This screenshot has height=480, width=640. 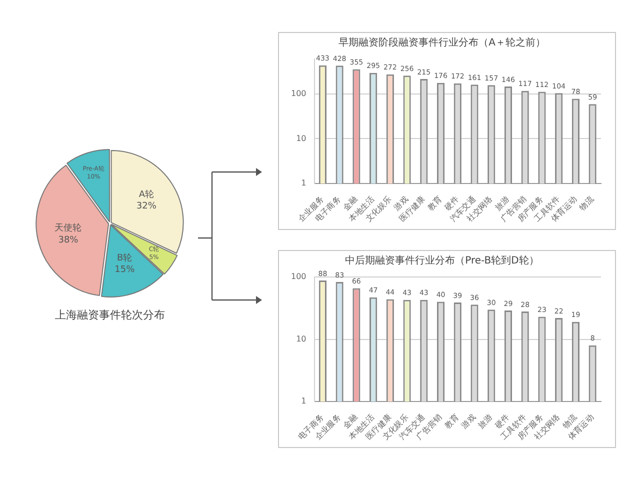 What do you see at coordinates (485, 421) in the screenshot?
I see `x-tick-label: 旅游` at bounding box center [485, 421].